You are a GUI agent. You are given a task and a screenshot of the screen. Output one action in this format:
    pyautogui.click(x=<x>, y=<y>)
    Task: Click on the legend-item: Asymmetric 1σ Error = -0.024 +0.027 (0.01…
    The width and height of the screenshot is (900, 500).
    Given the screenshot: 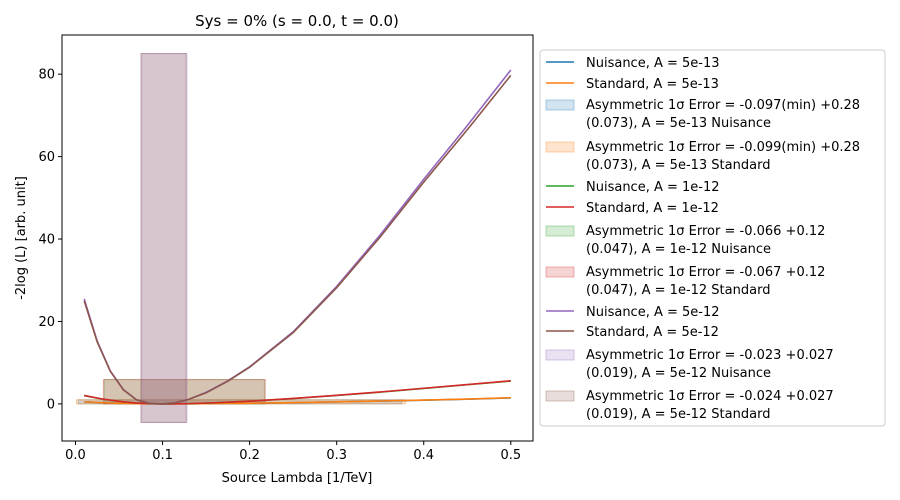 What is the action you would take?
    pyautogui.click(x=689, y=405)
    